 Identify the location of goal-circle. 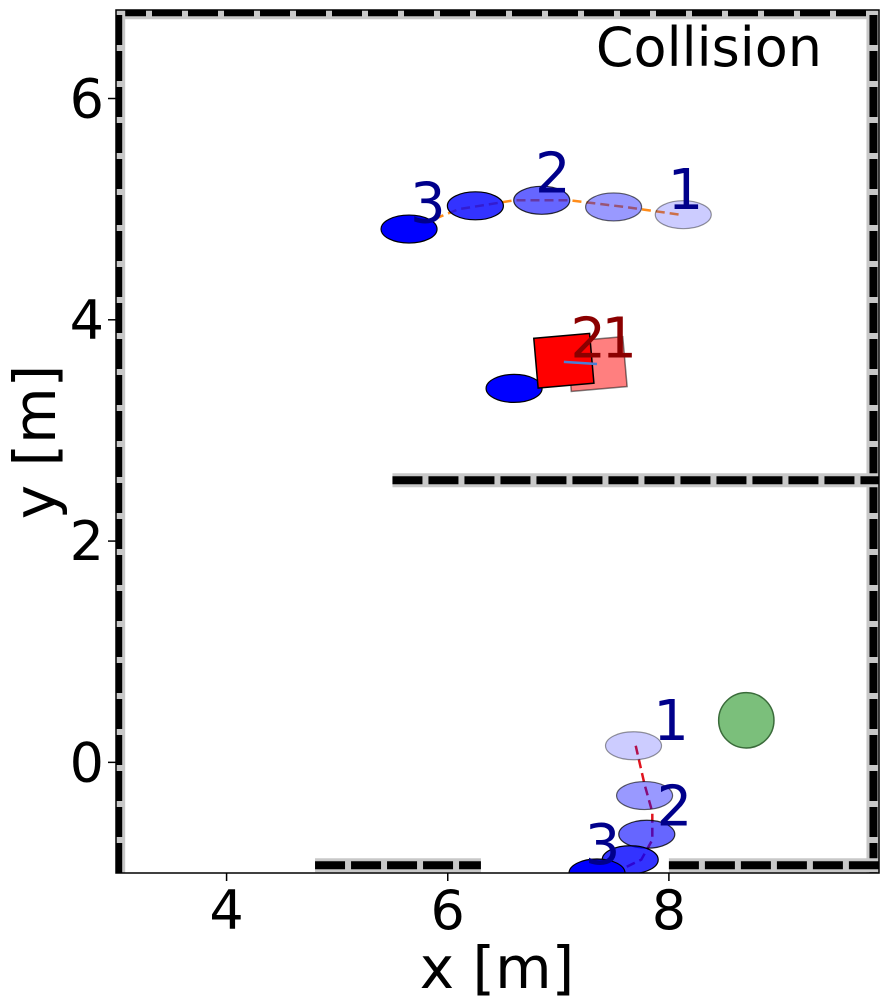
(746, 720).